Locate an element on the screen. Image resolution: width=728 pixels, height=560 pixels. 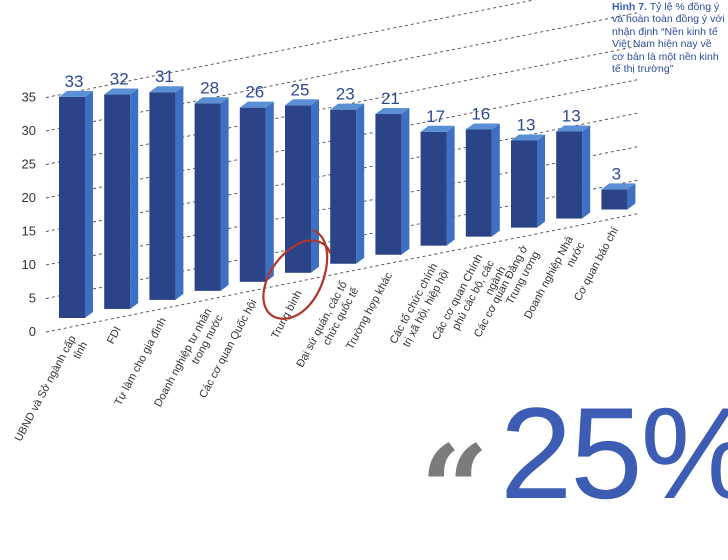
y-tick-label: 10 is located at coordinates (29, 264).